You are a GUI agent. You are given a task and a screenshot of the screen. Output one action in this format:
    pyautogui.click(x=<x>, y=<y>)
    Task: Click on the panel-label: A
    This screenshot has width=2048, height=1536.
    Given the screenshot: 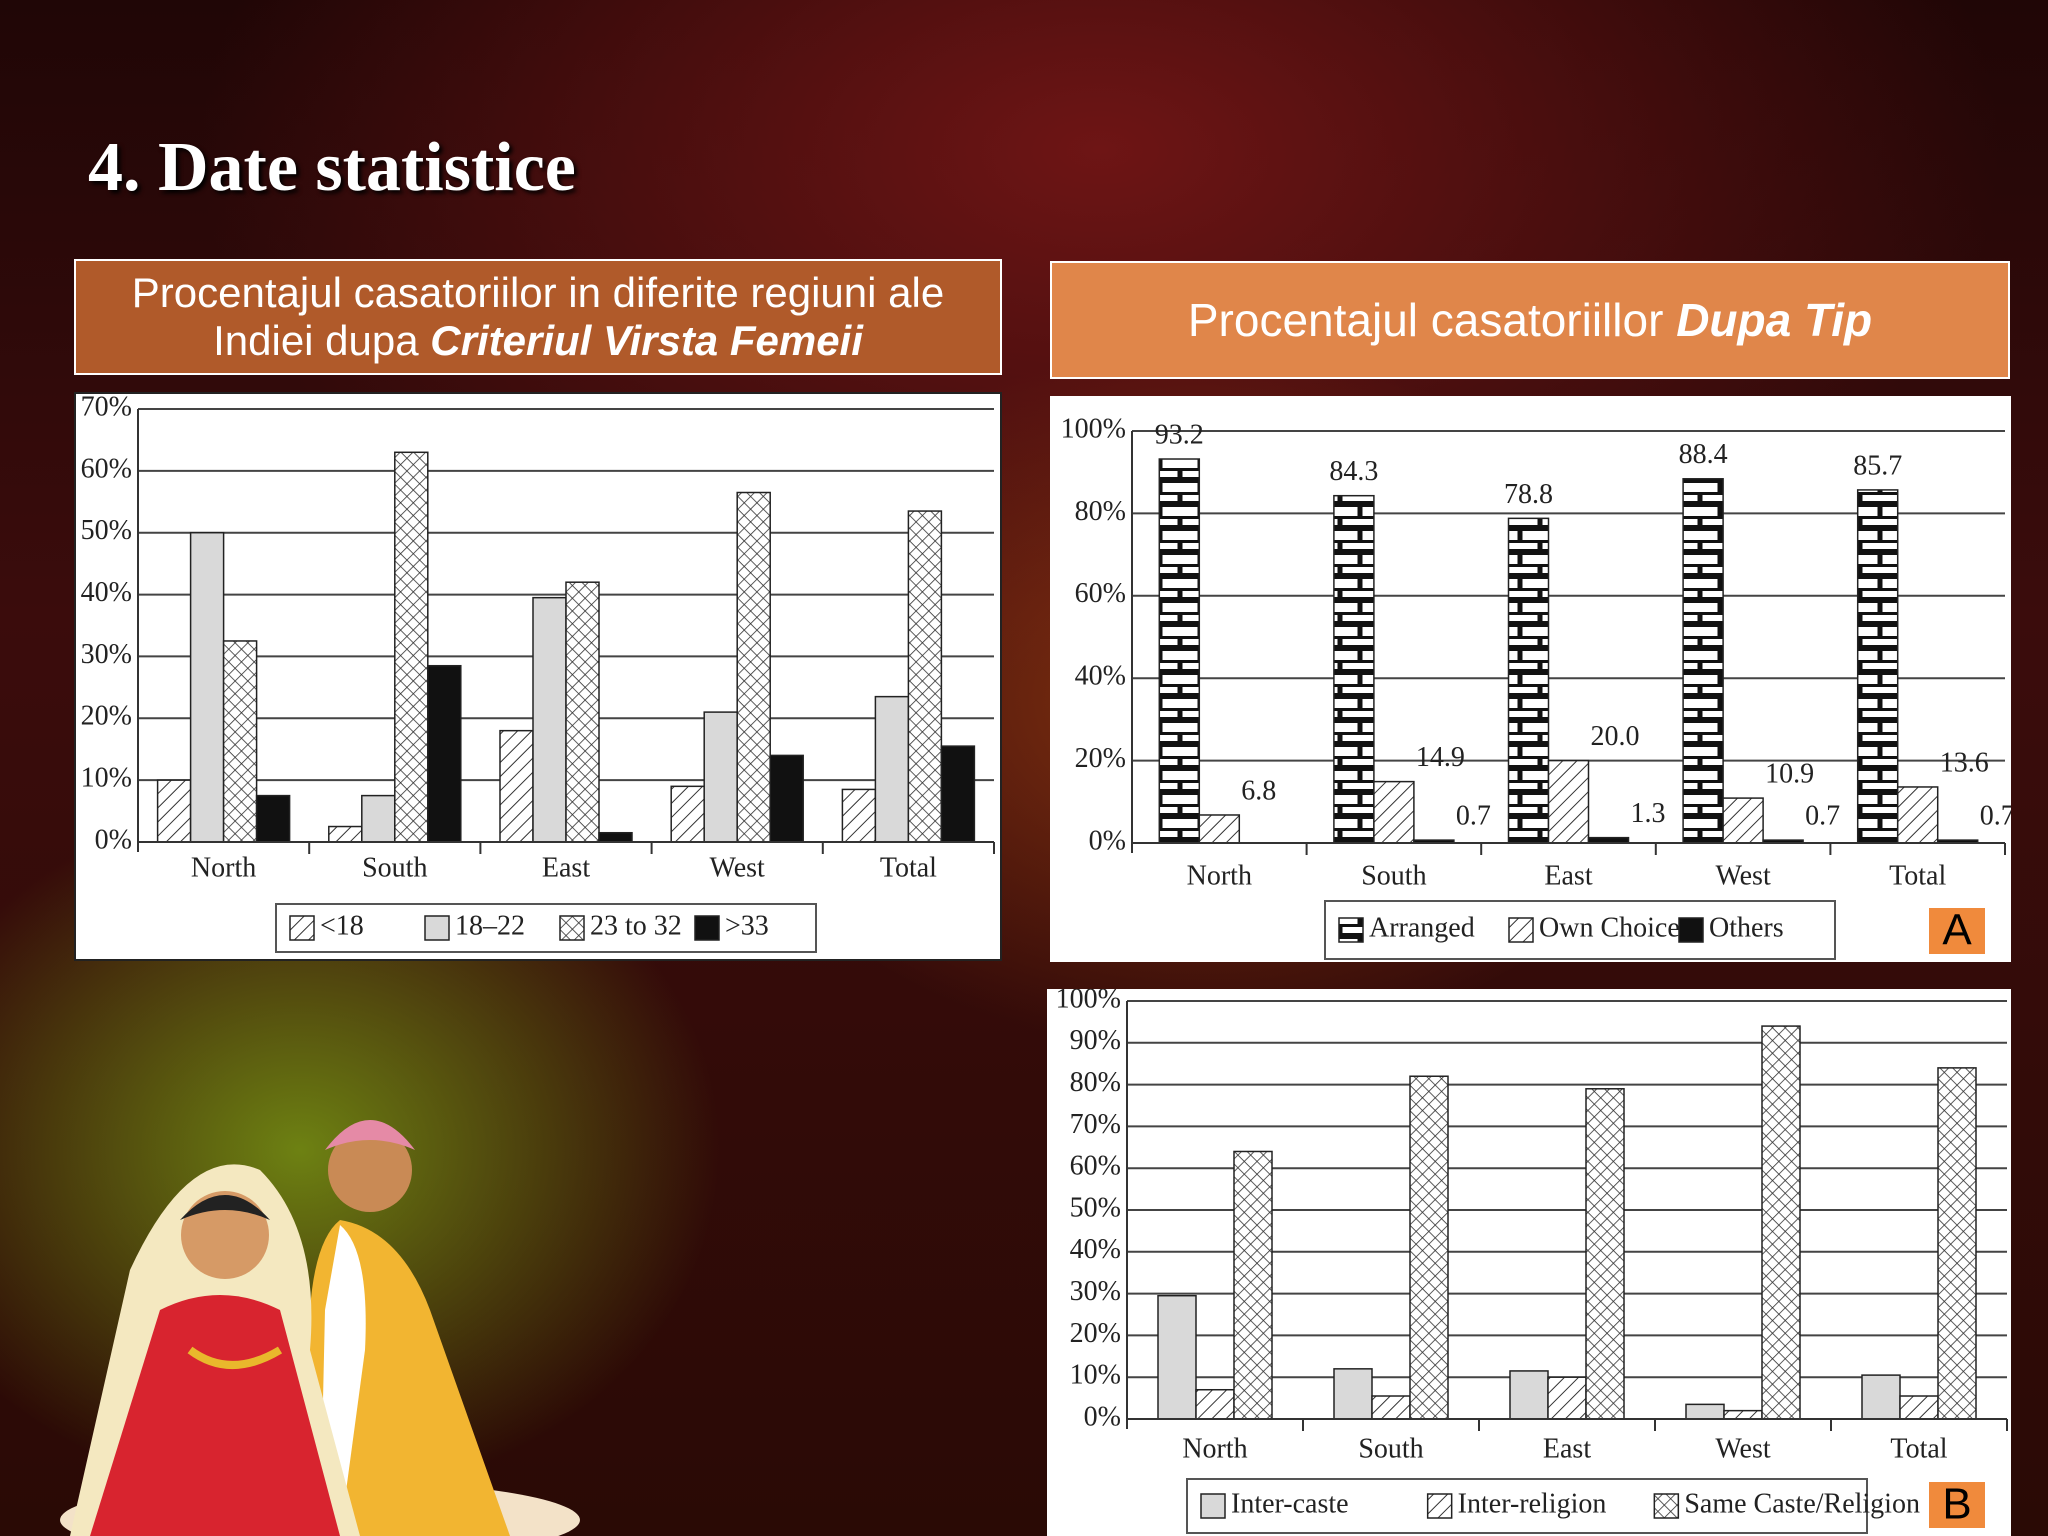 What is the action you would take?
    pyautogui.click(x=1957, y=930)
    